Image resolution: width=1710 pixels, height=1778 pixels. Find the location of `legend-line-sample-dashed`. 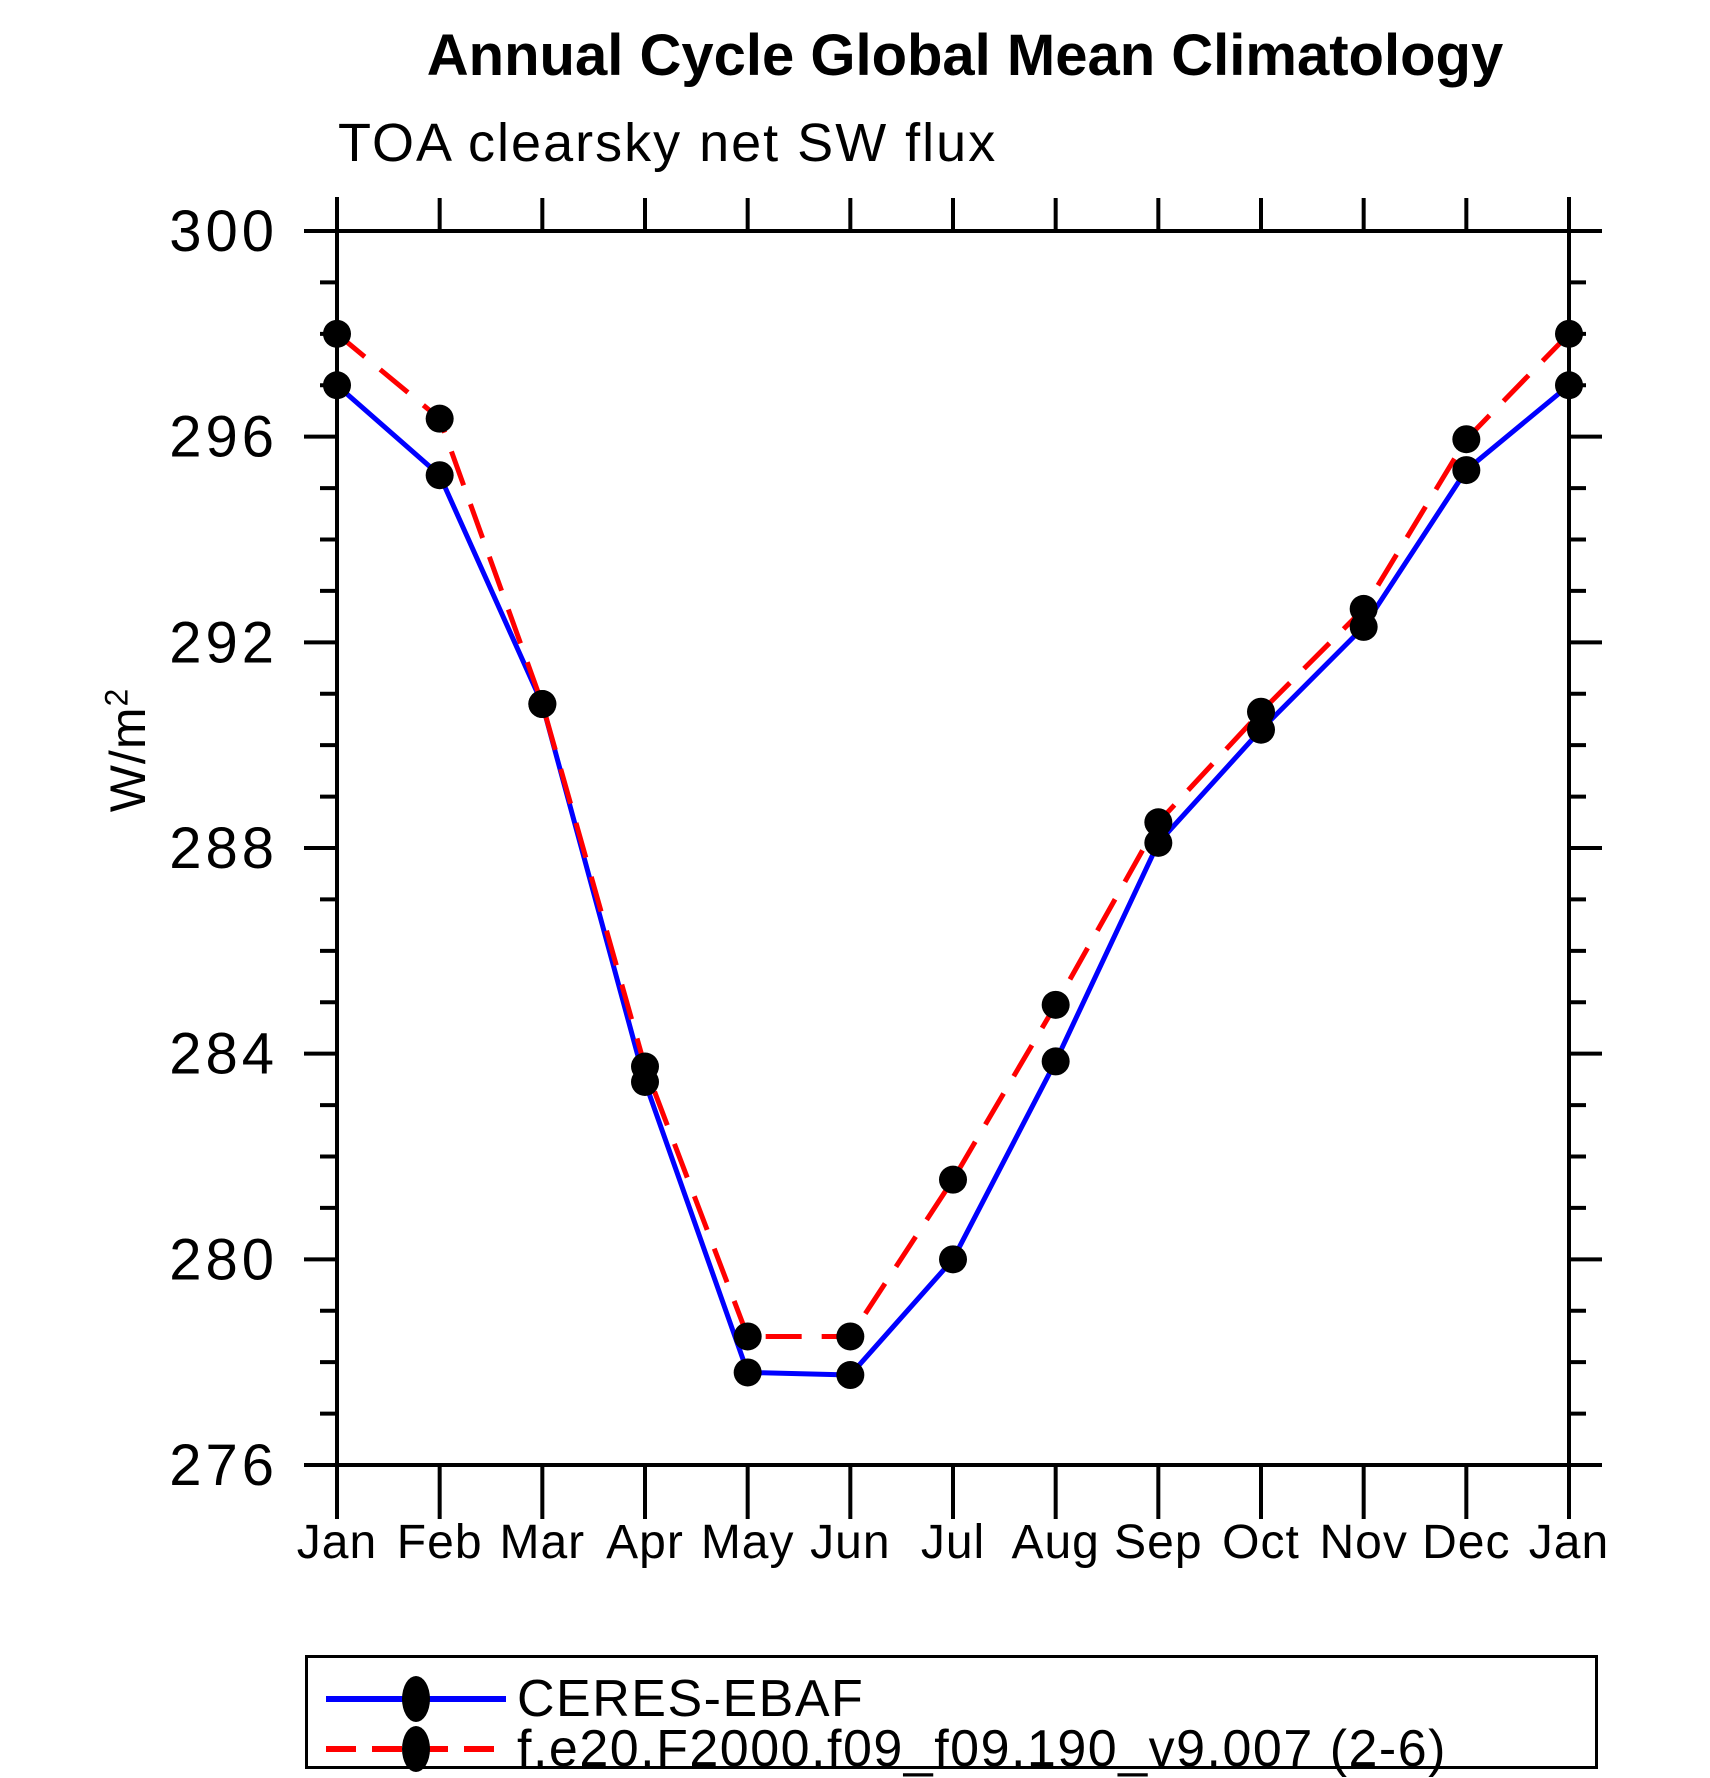

legend-line-sample-dashed is located at coordinates (416, 1749).